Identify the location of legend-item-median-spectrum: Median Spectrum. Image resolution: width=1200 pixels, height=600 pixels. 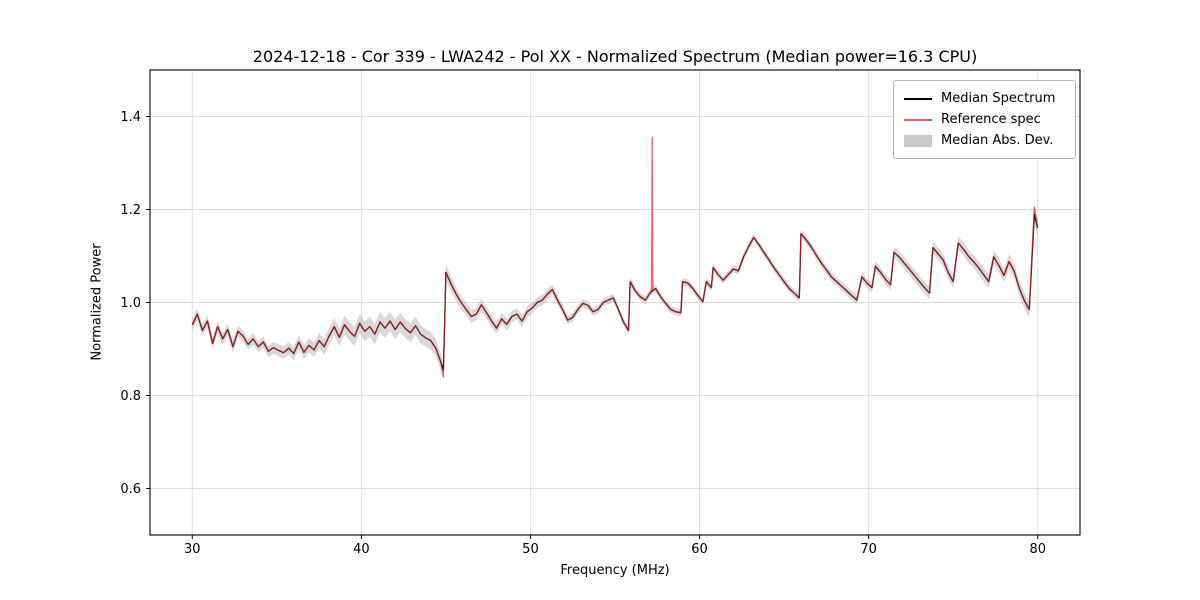
(984, 98).